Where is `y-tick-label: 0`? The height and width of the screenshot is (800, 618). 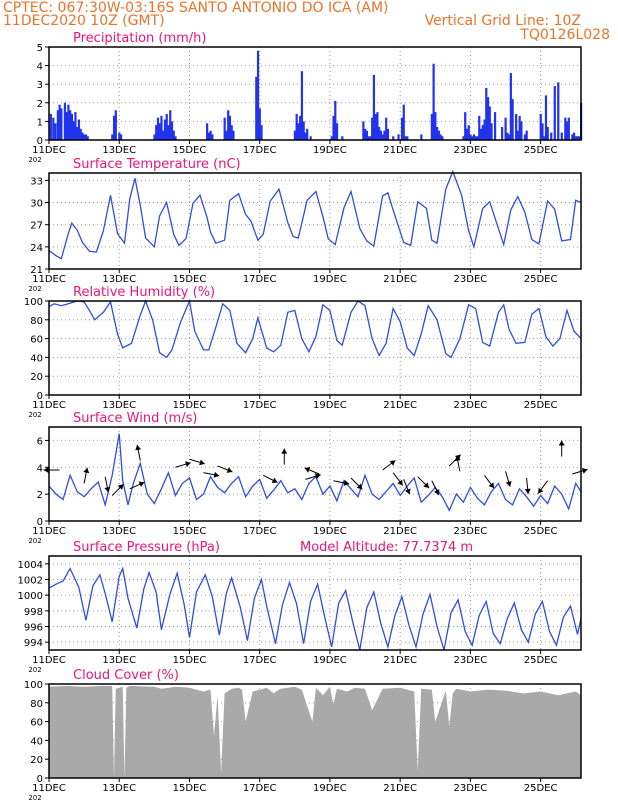 y-tick-label: 0 is located at coordinates (40, 141).